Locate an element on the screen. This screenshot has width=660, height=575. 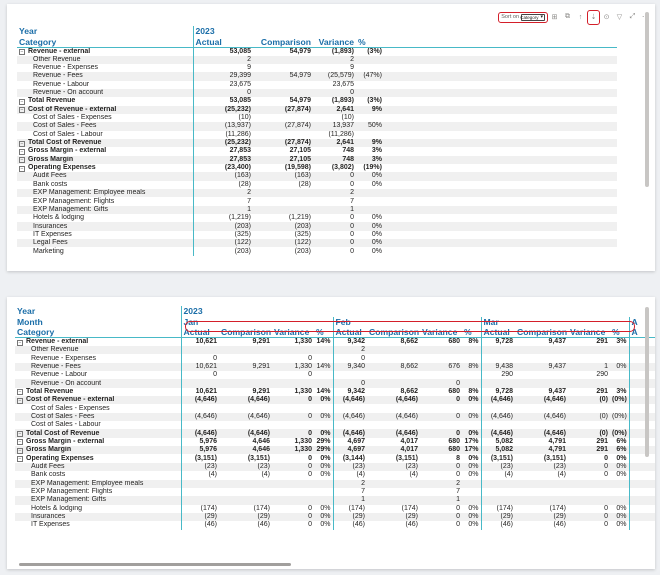
expand-icon: ⤢ is located at coordinates (632, 16).